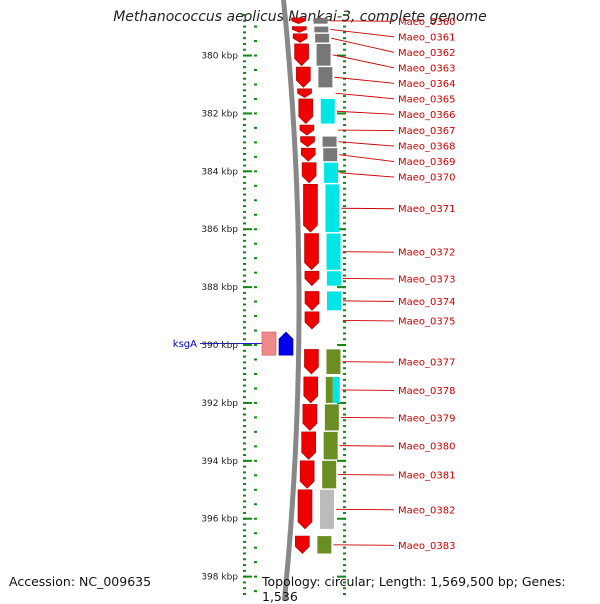 The width and height of the screenshot is (600, 604). Describe the element at coordinates (426, 115) in the screenshot. I see `gene-label: Maeo_0366` at that location.